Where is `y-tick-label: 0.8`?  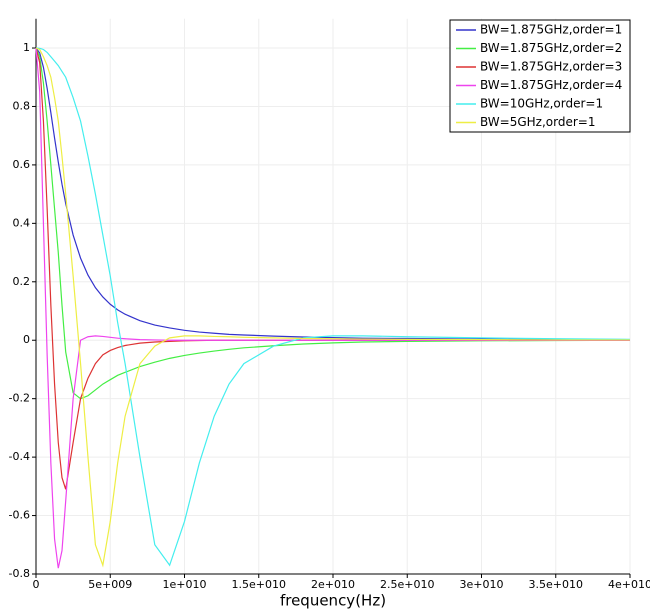
y-tick-label: 0.8 is located at coordinates (22, 105).